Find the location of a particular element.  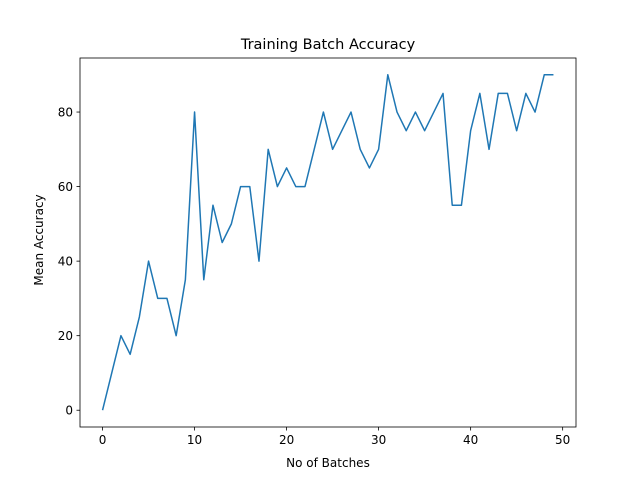

x-tick-label-10: 10 is located at coordinates (194, 440).